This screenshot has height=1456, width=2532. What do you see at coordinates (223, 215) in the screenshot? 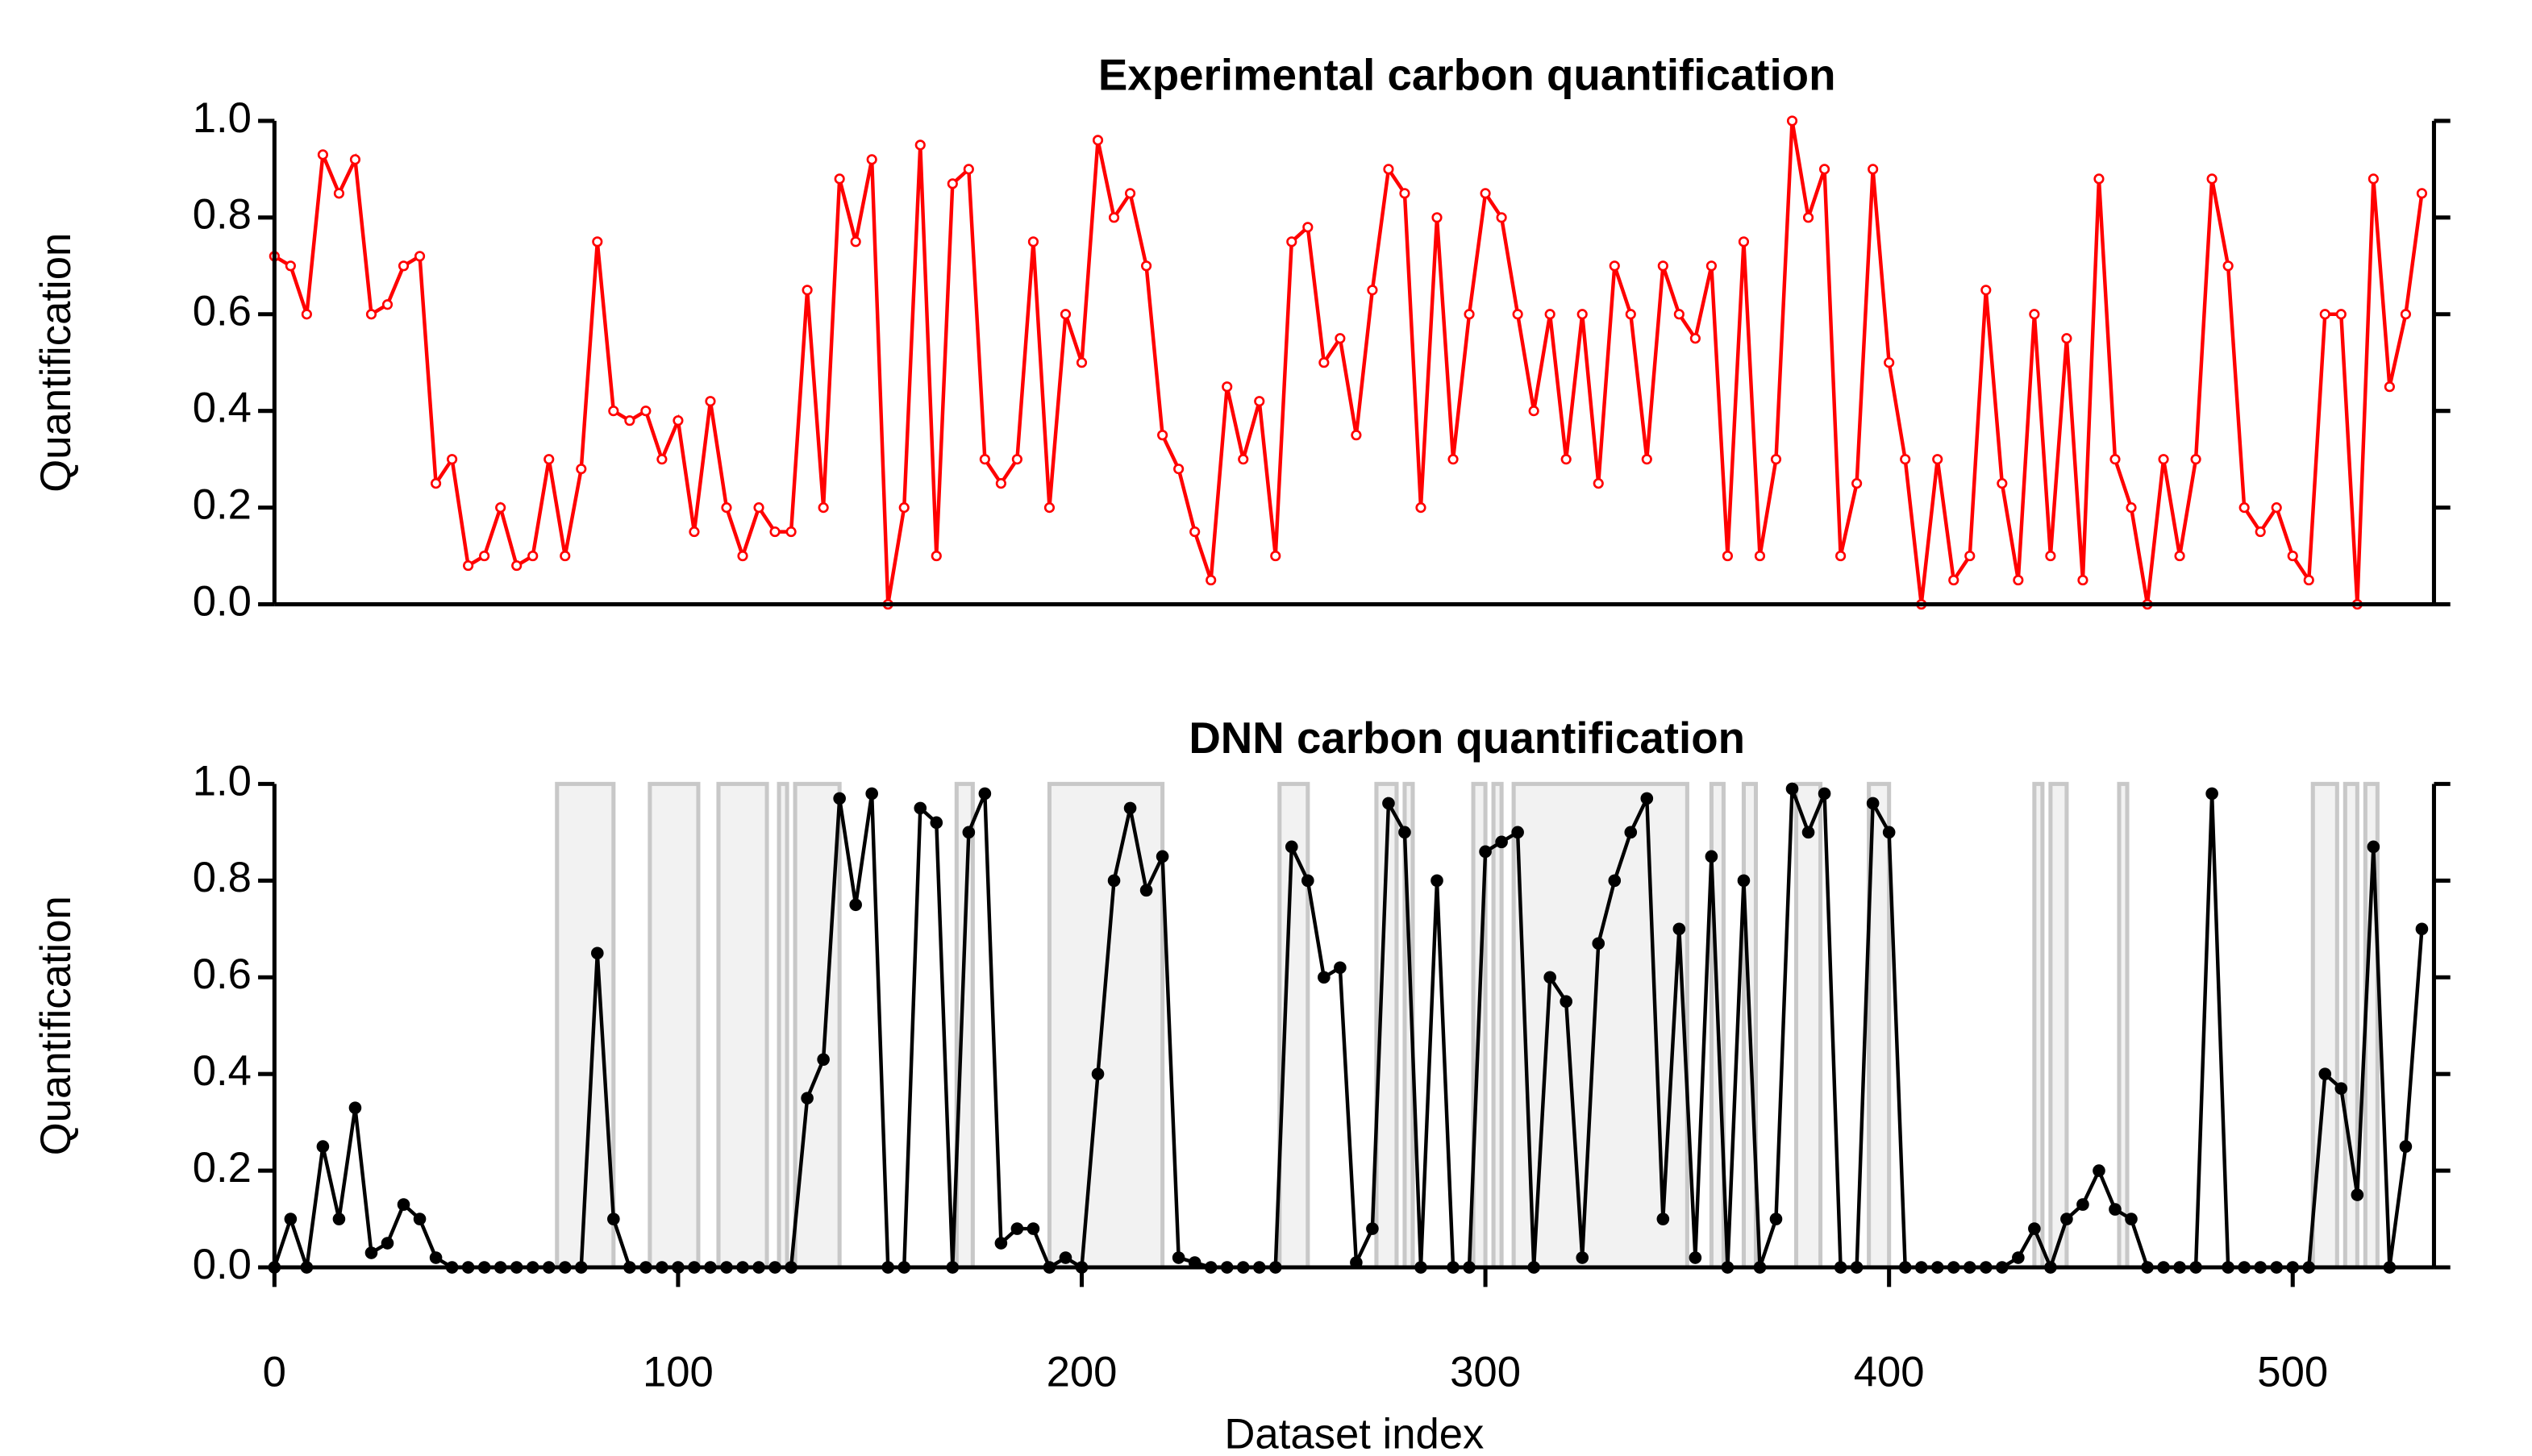
I see `y-tick-label: 0.8` at bounding box center [223, 215].